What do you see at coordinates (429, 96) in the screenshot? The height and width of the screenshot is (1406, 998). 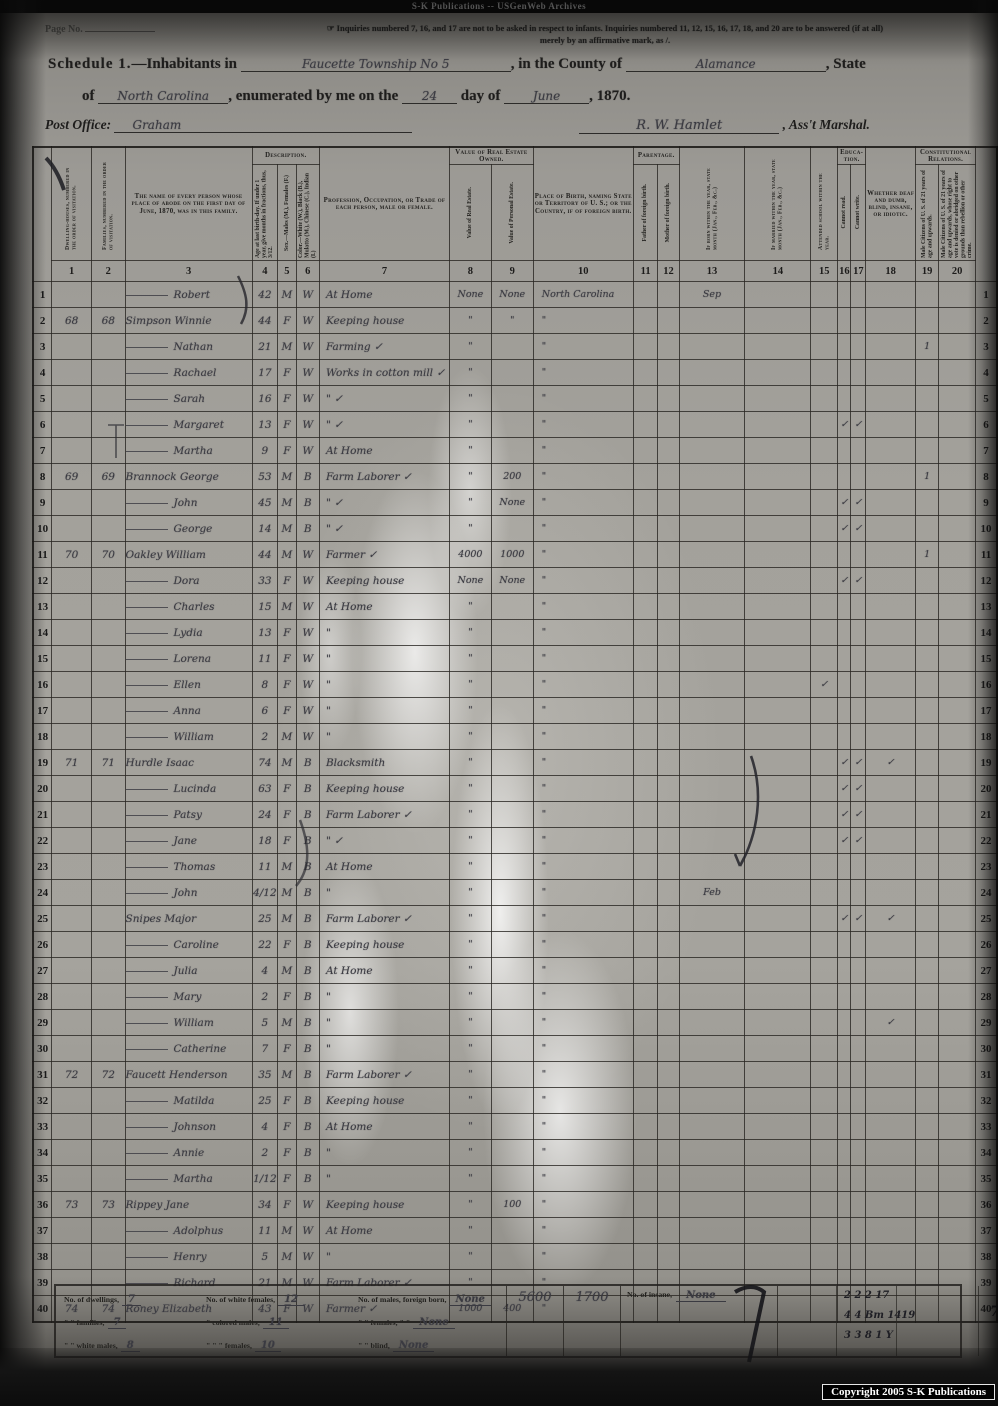 I see `day-field: 24` at bounding box center [429, 96].